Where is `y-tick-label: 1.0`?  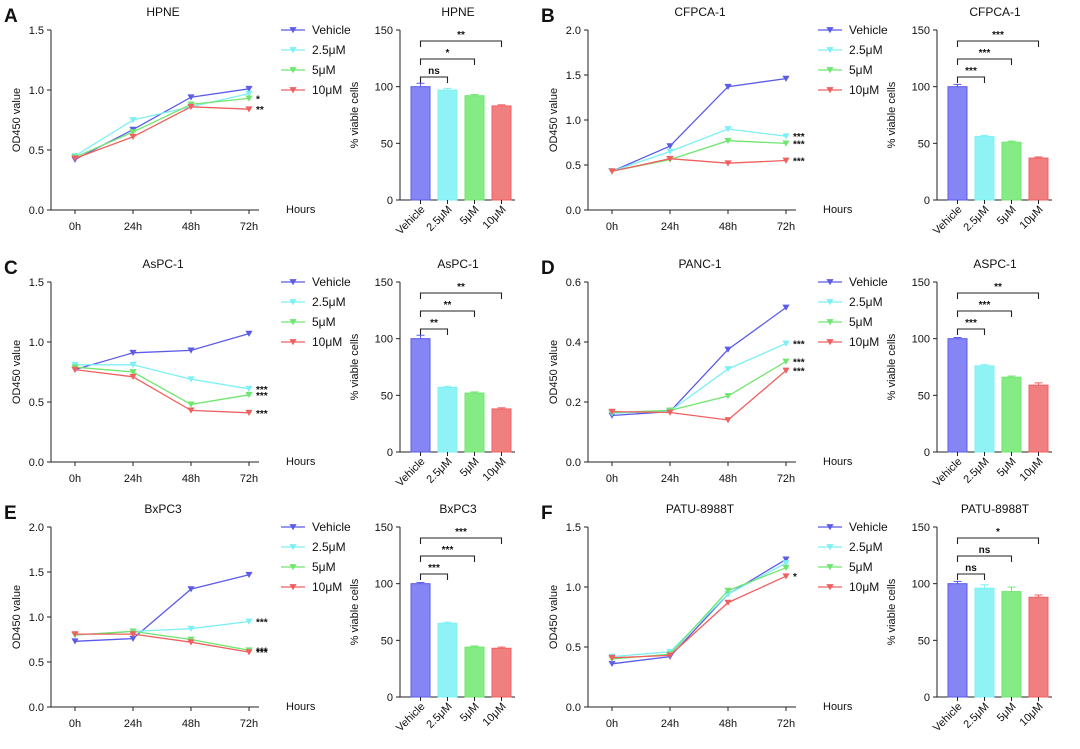 y-tick-label: 1.0 is located at coordinates (36, 91).